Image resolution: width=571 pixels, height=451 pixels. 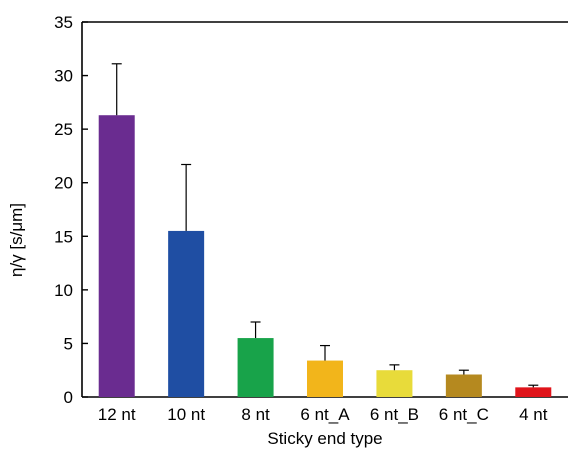 What do you see at coordinates (394, 414) in the screenshot?
I see `x-tick-label: 6 nt_B` at bounding box center [394, 414].